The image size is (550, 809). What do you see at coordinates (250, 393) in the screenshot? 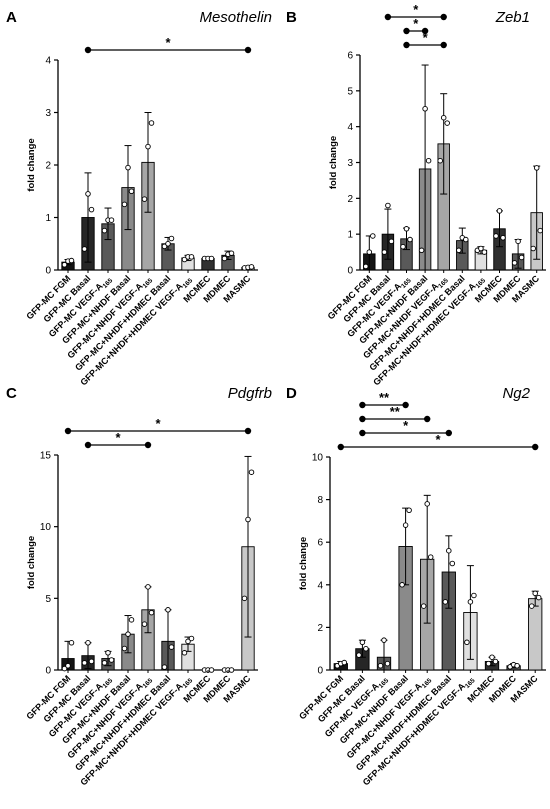
I see `panel-title: Pdgfrb` at bounding box center [250, 393].